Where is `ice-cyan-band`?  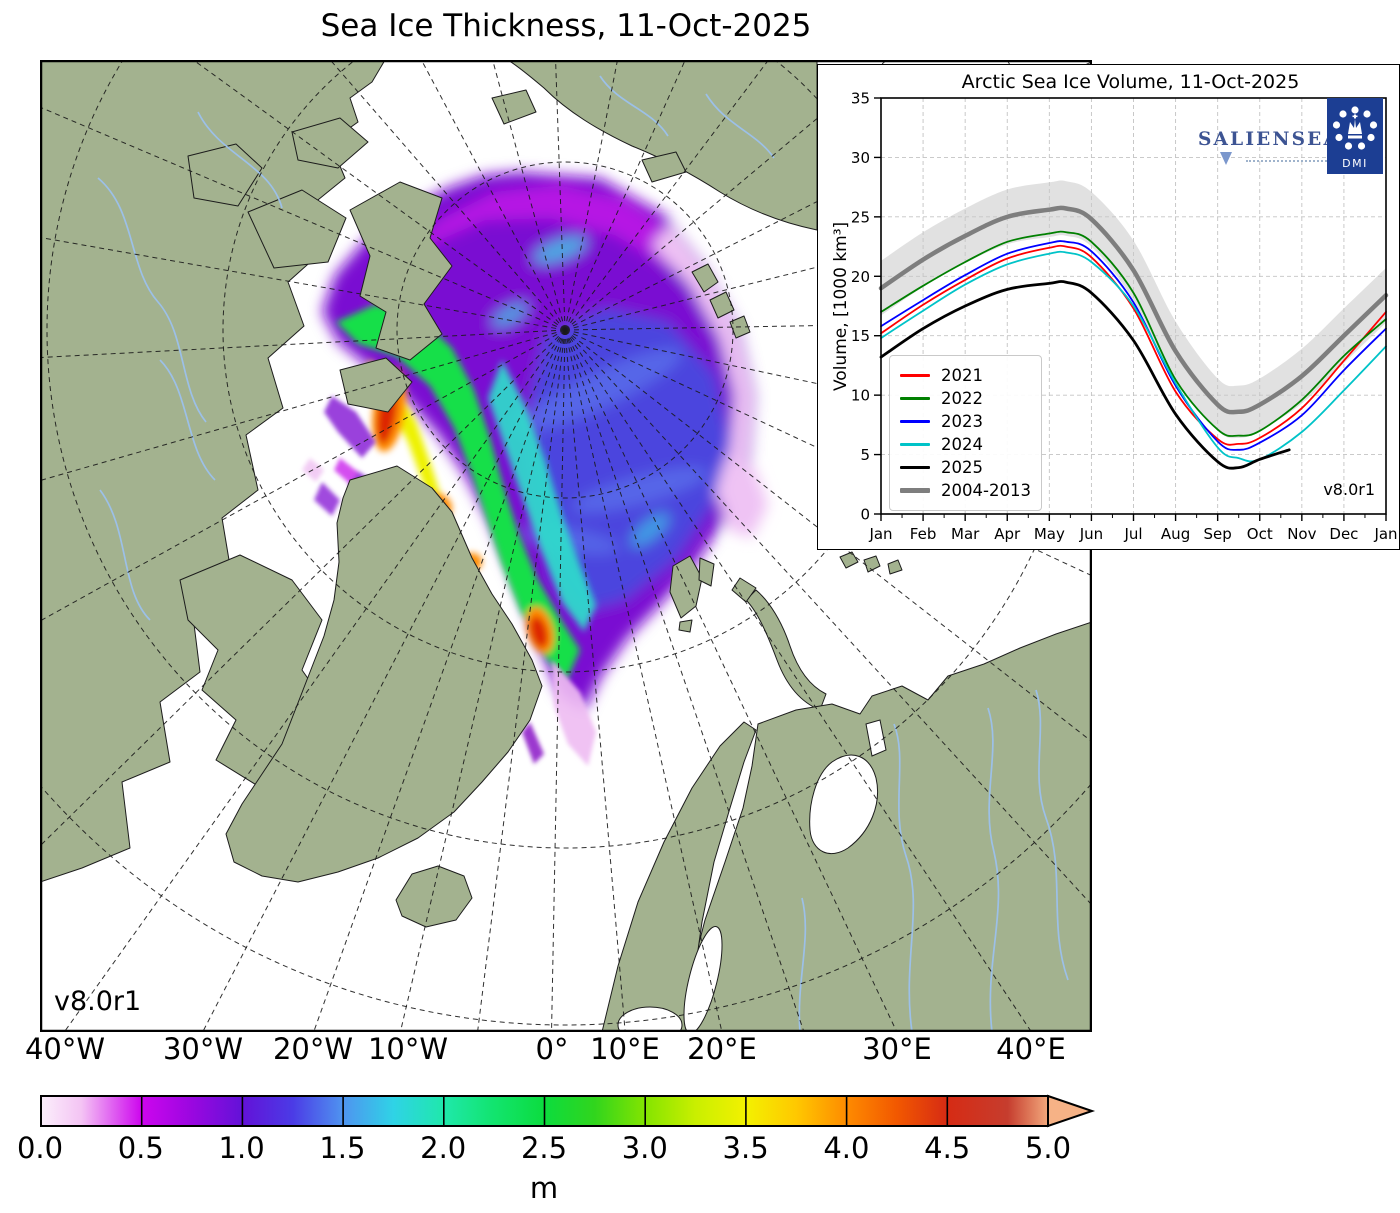 ice-cyan-band is located at coordinates (542, 496).